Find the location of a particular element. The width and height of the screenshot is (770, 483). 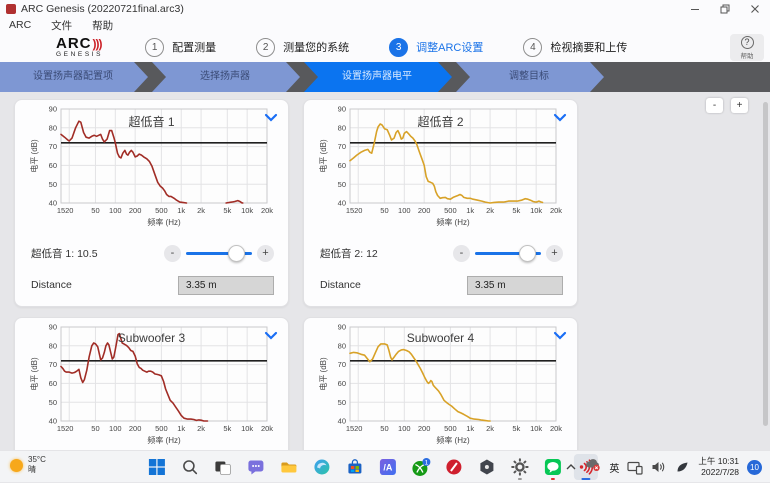

help-button-label: 帮助 is located at coordinates (747, 55).